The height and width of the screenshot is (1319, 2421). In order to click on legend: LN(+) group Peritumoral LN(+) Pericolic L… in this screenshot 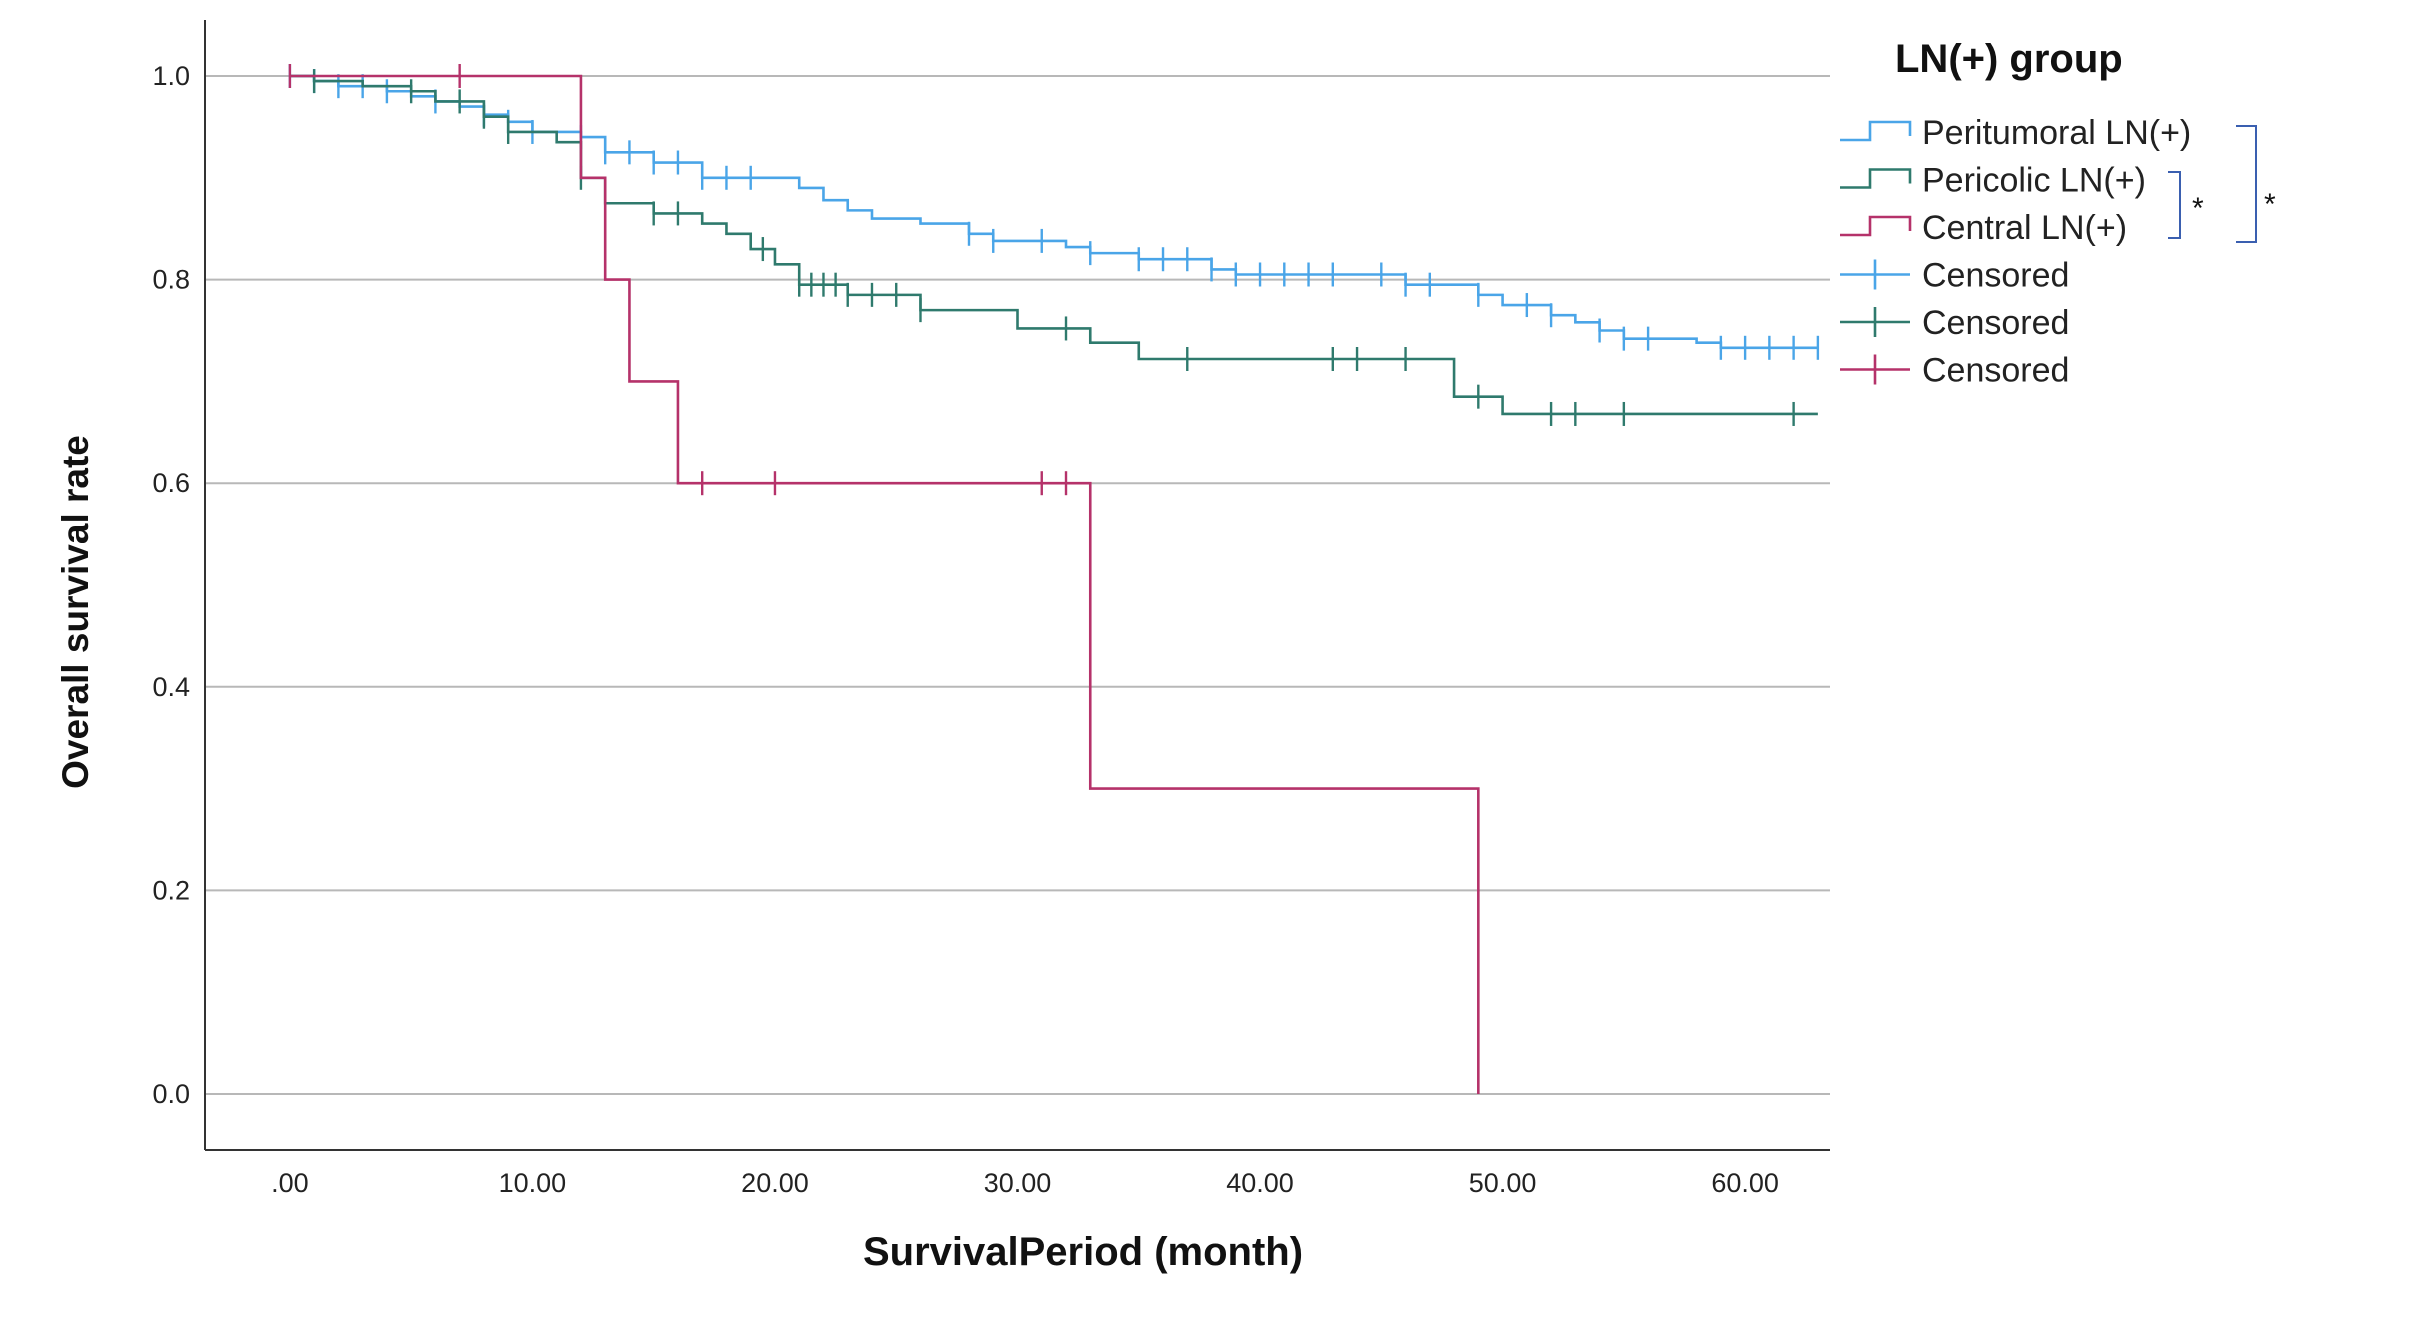, I will do `click(2015, 213)`.